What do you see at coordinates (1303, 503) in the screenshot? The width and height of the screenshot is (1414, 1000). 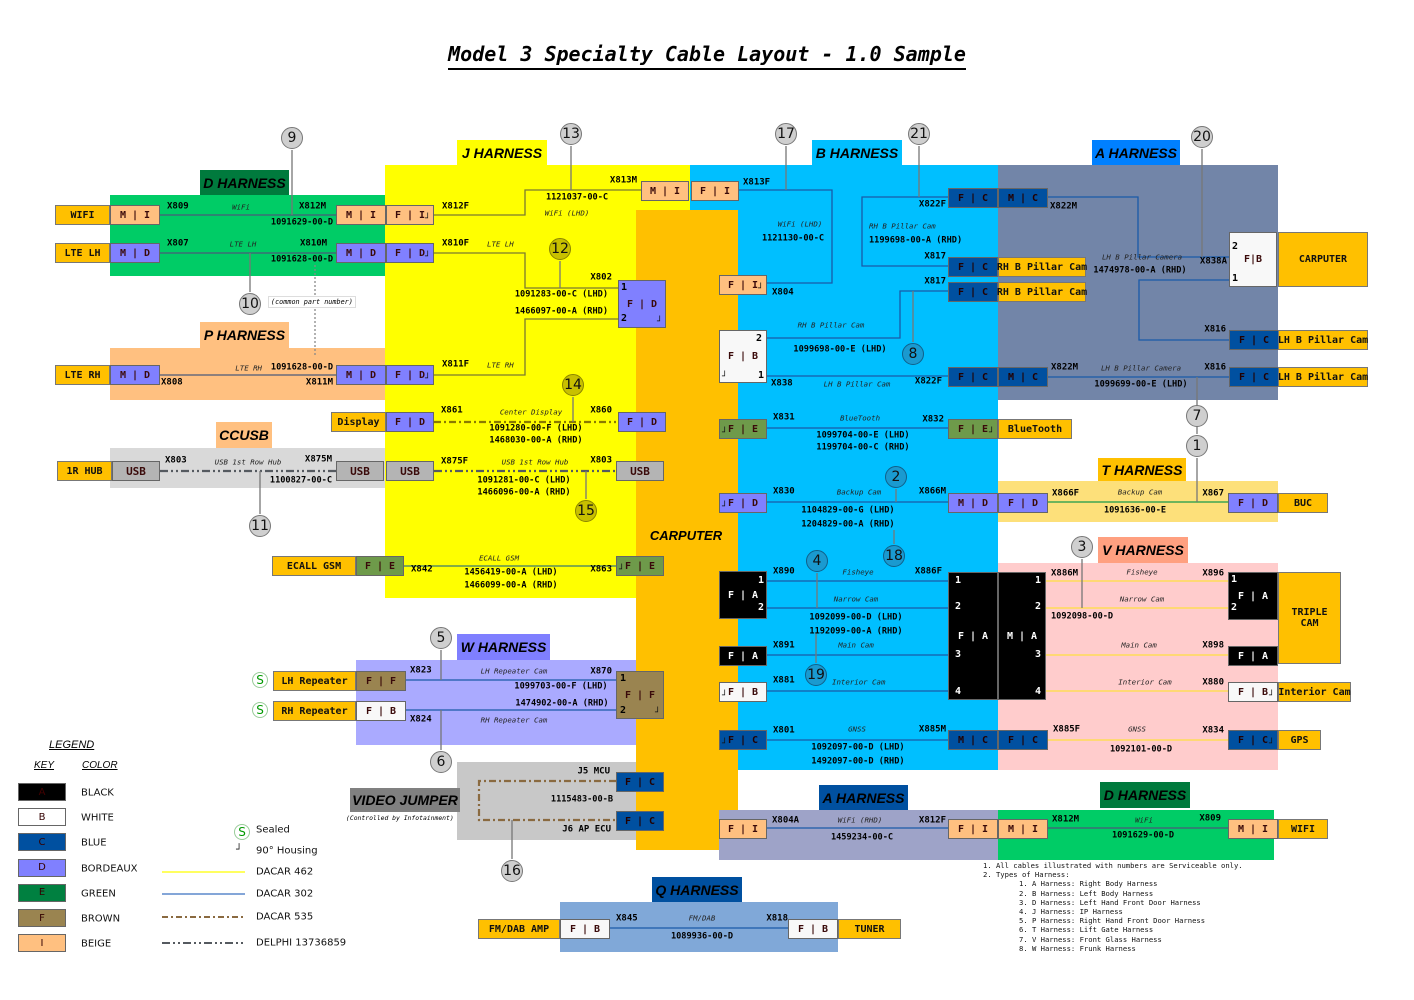 I see `device: BUC` at bounding box center [1303, 503].